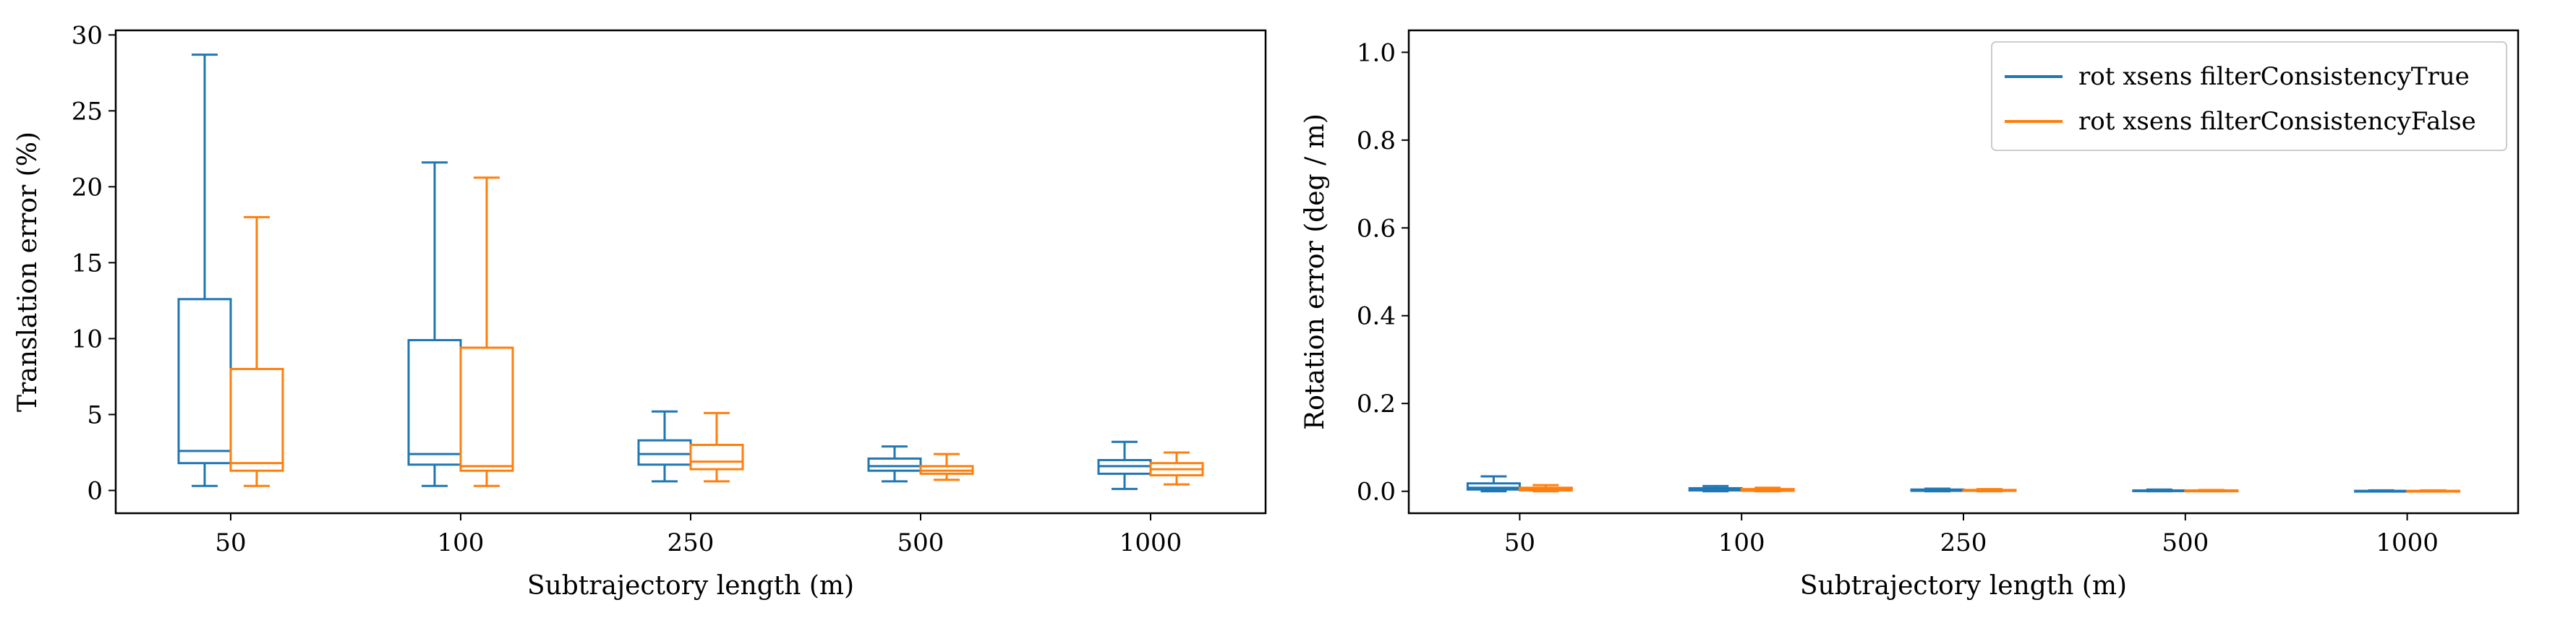 The height and width of the screenshot is (626, 2576). Describe the element at coordinates (95, 415) in the screenshot. I see `y-tick-label: 5` at that location.